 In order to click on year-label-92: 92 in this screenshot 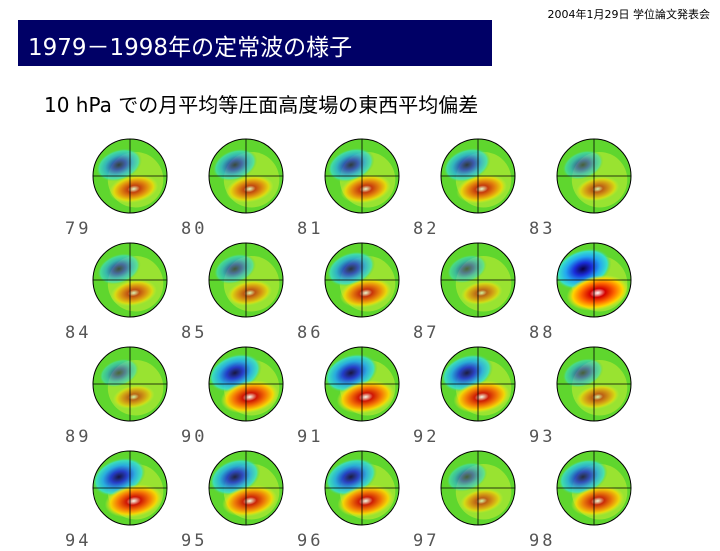, I will do `click(426, 437)`.